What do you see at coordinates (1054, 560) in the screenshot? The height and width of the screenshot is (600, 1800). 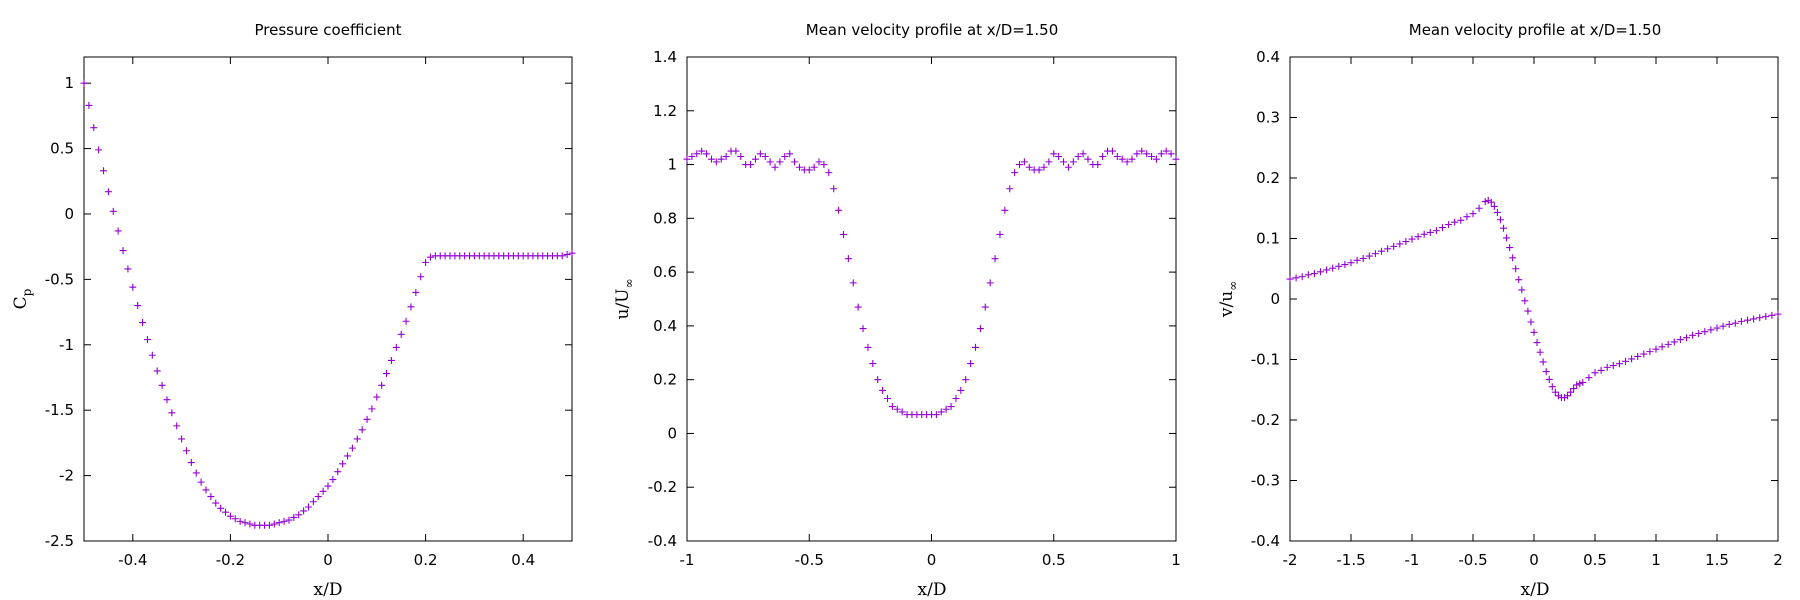 I see `x-tick-label: 0.5` at bounding box center [1054, 560].